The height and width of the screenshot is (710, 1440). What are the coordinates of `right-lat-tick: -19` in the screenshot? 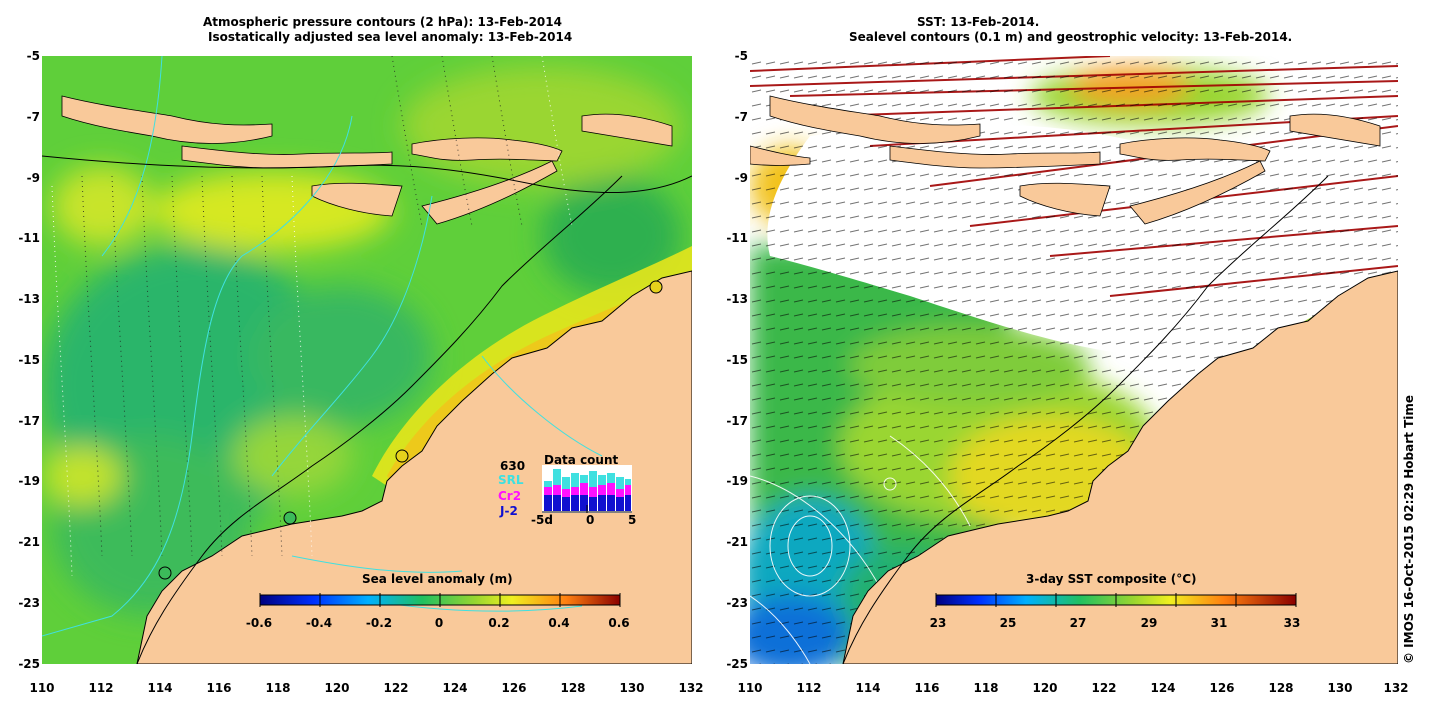 It's located at (737, 481).